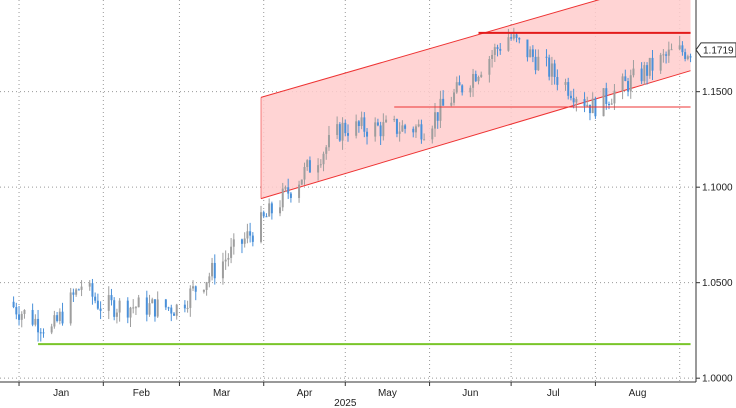 The image size is (736, 408). I want to click on last-price-badge, so click(715, 50).